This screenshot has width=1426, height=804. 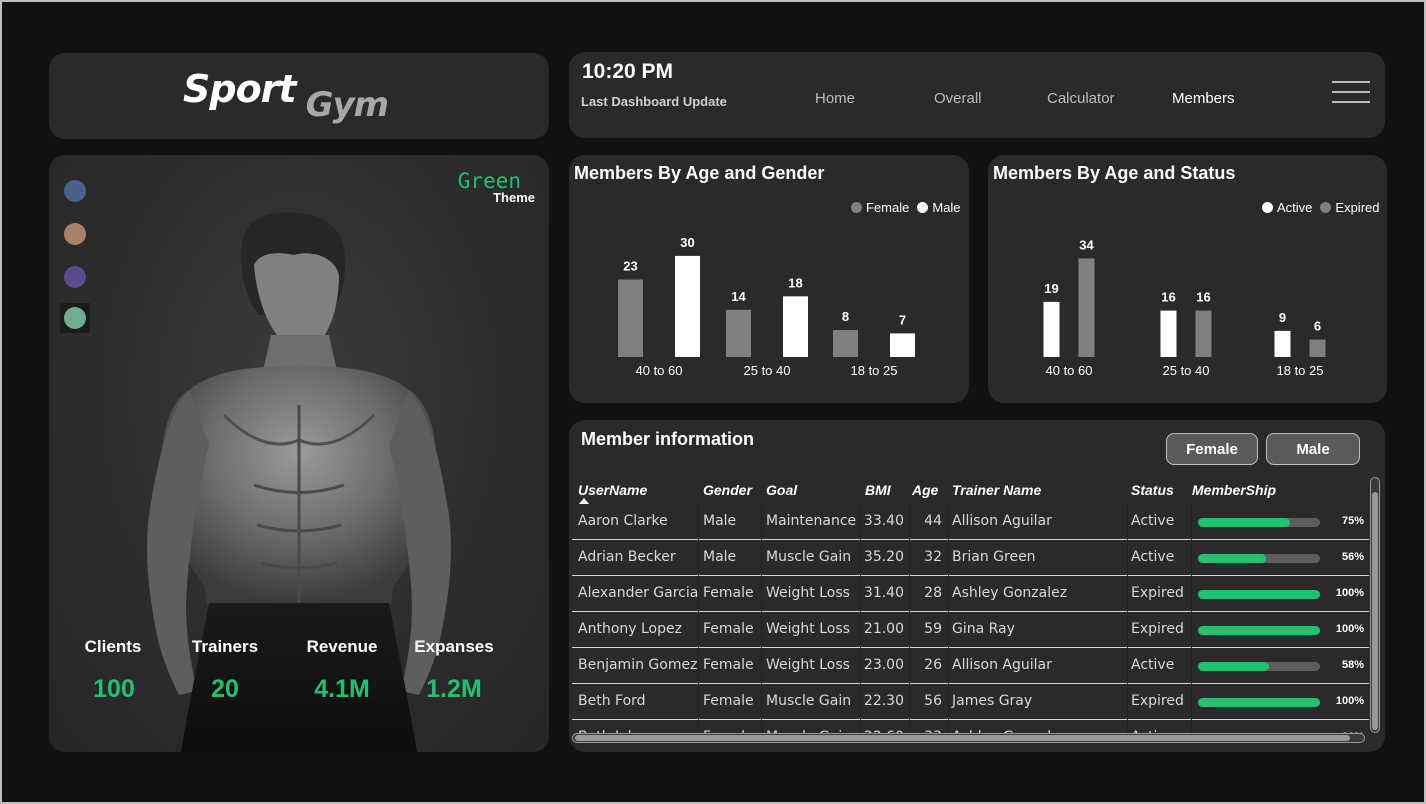 What do you see at coordinates (1010, 593) in the screenshot?
I see `cell-trainer-name: Ashley Gonzalez` at bounding box center [1010, 593].